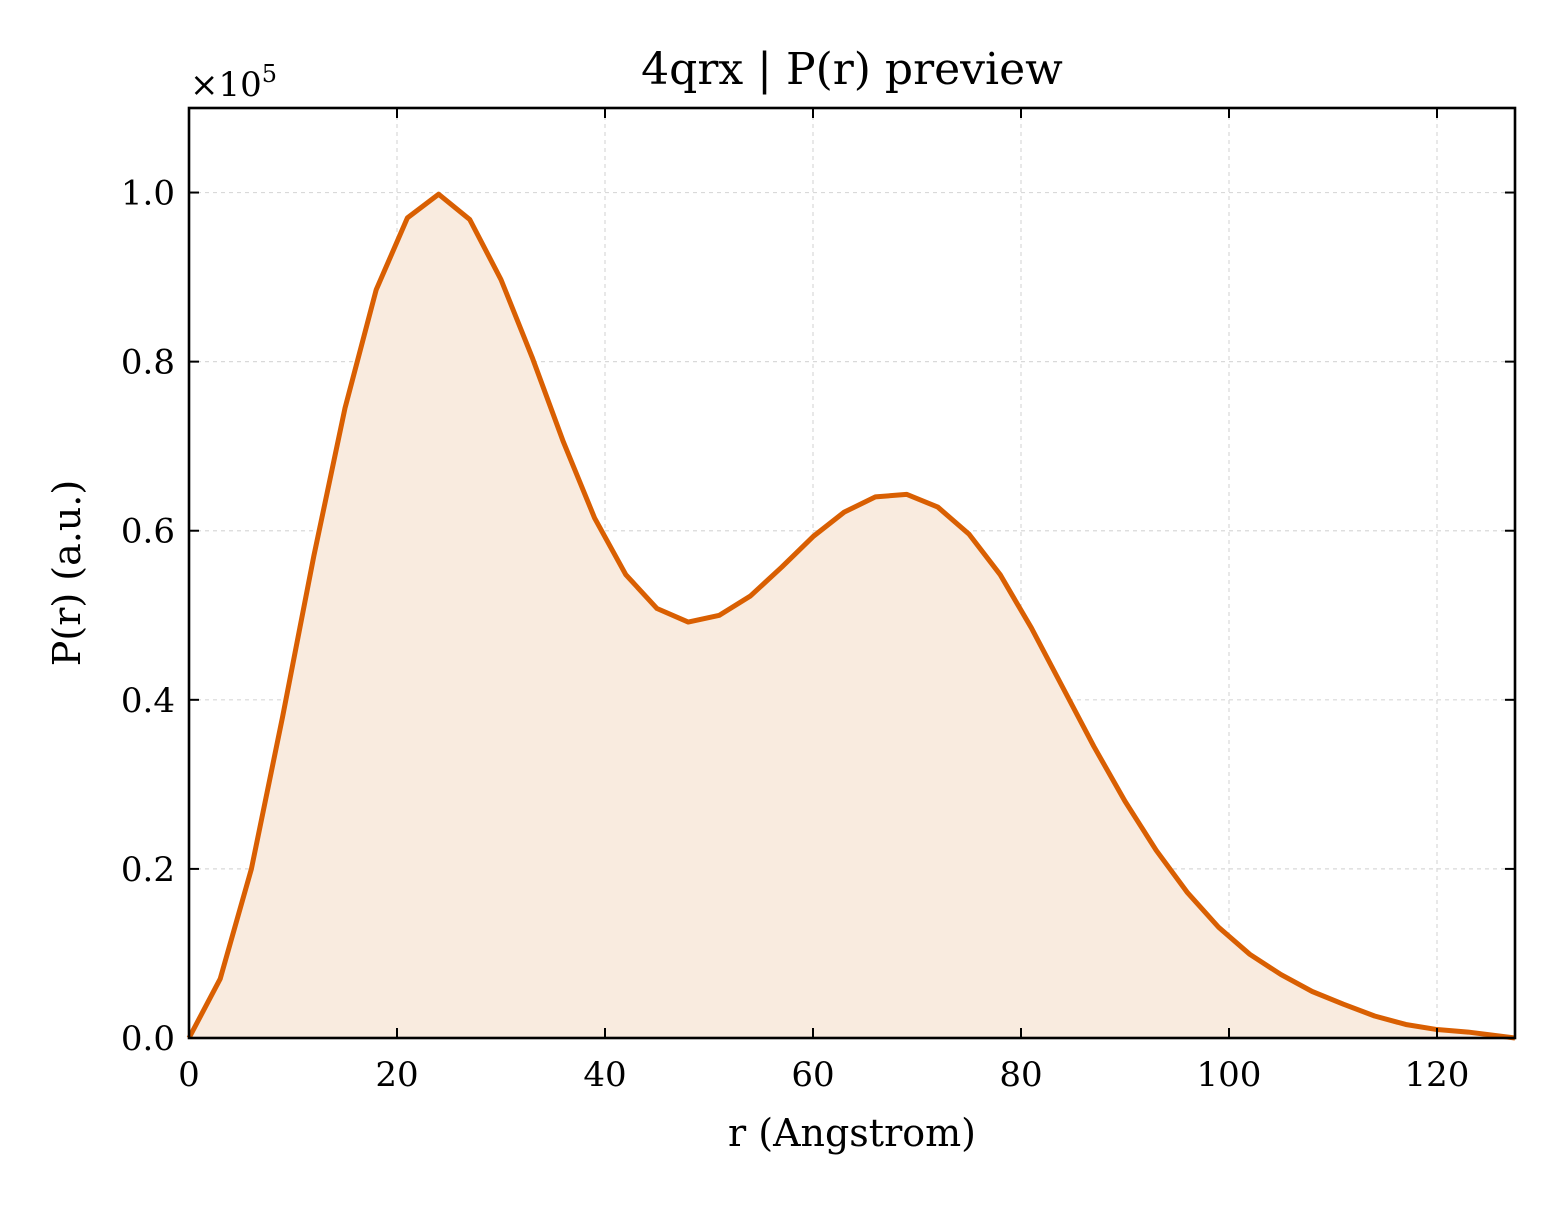 This screenshot has height=1205, width=1560. Describe the element at coordinates (1229, 1075) in the screenshot. I see `x-tick-label: 100` at that location.